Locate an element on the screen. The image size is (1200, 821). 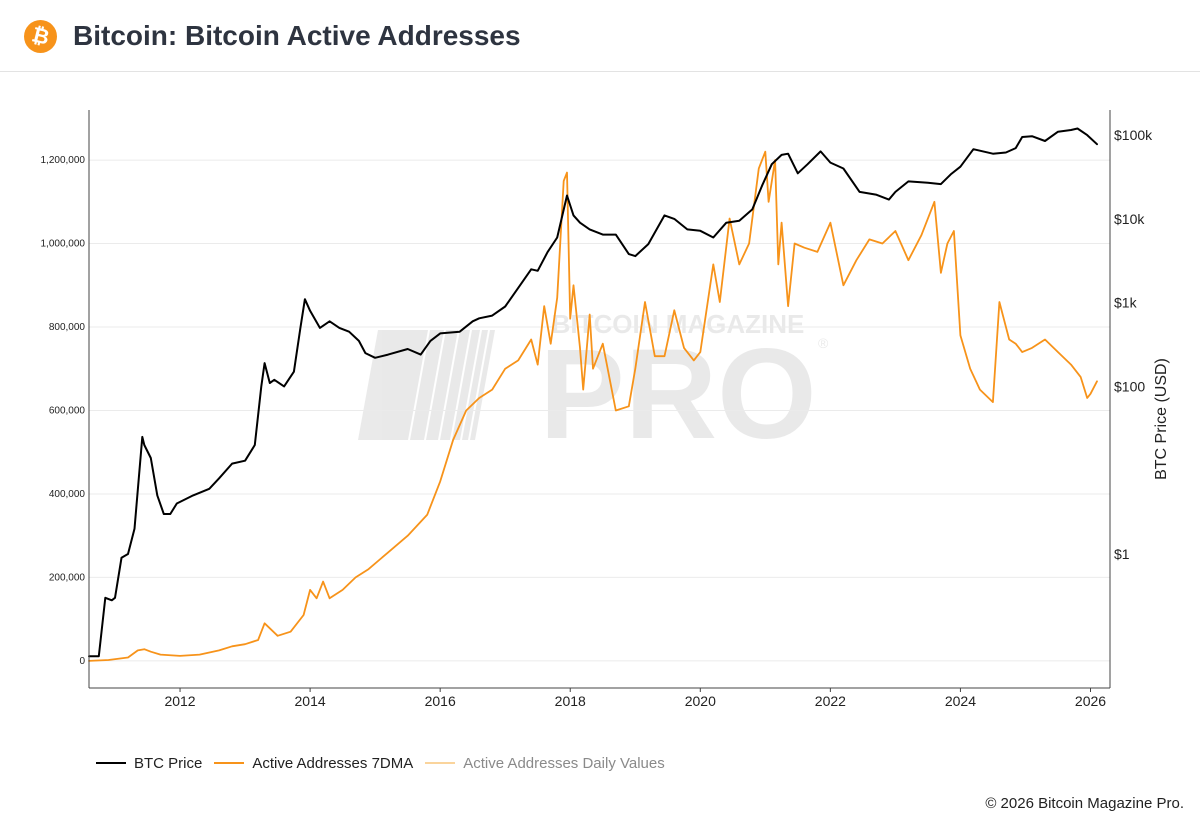
legend-label-active-addresses-7dma: Active Addresses 7DMA is located at coordinates (333, 763).